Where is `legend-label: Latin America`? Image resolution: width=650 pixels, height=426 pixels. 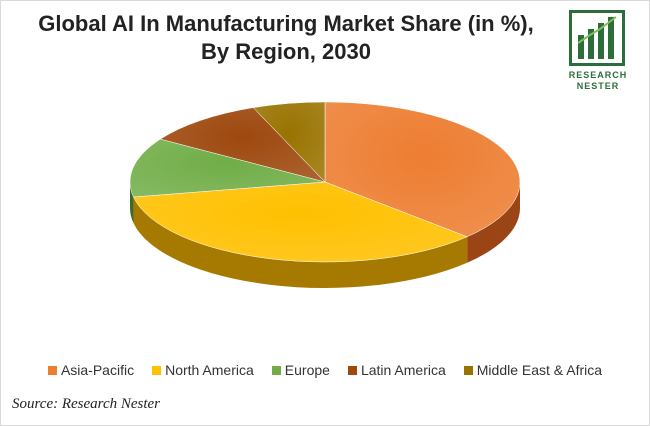
legend-label: Latin America is located at coordinates (403, 370).